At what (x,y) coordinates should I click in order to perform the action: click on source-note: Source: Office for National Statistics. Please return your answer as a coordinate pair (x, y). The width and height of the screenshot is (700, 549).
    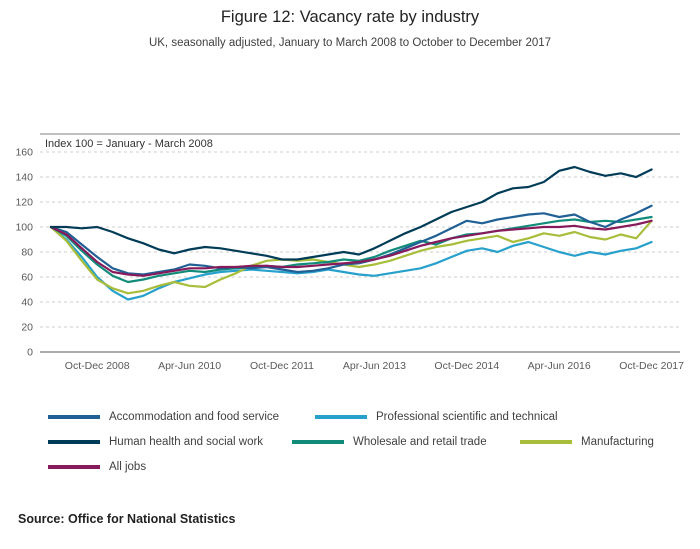
    Looking at the image, I should click on (127, 519).